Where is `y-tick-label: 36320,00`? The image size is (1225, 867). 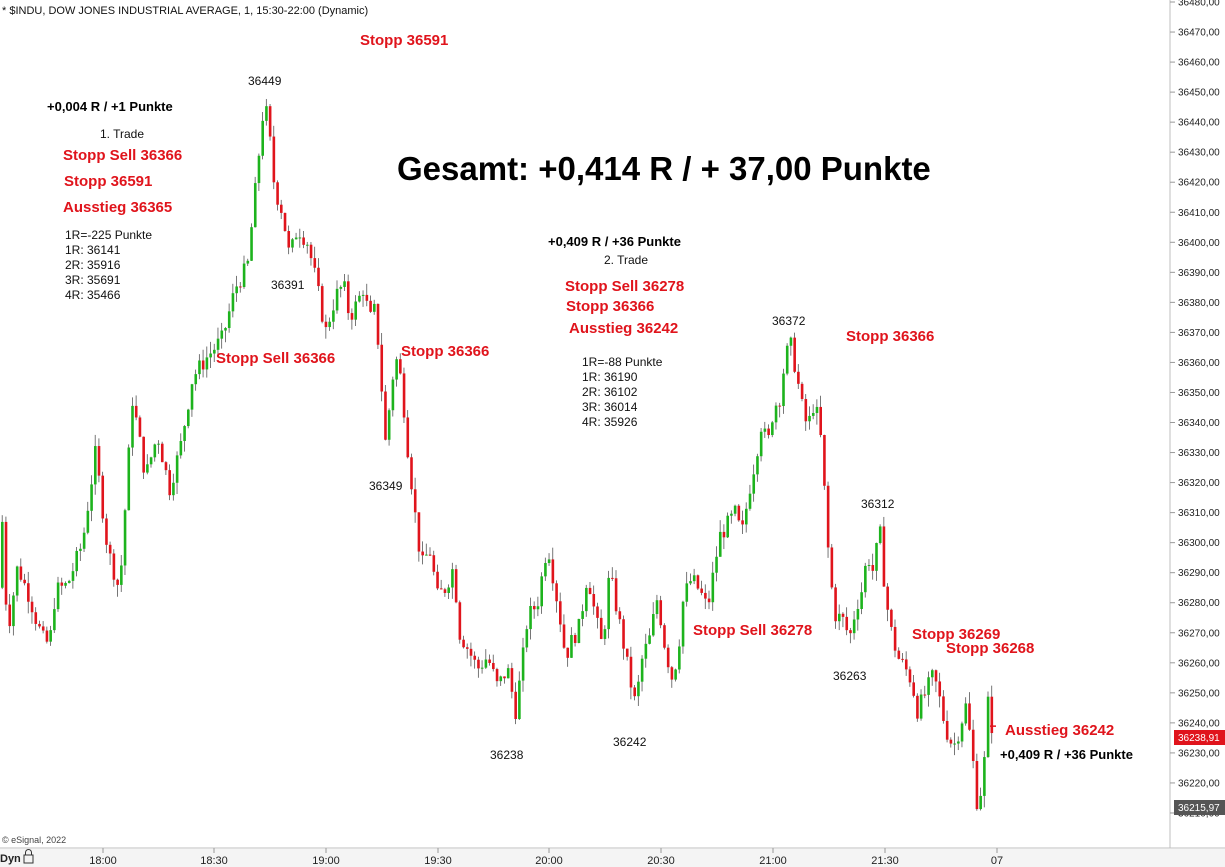
y-tick-label: 36320,00 is located at coordinates (1199, 483).